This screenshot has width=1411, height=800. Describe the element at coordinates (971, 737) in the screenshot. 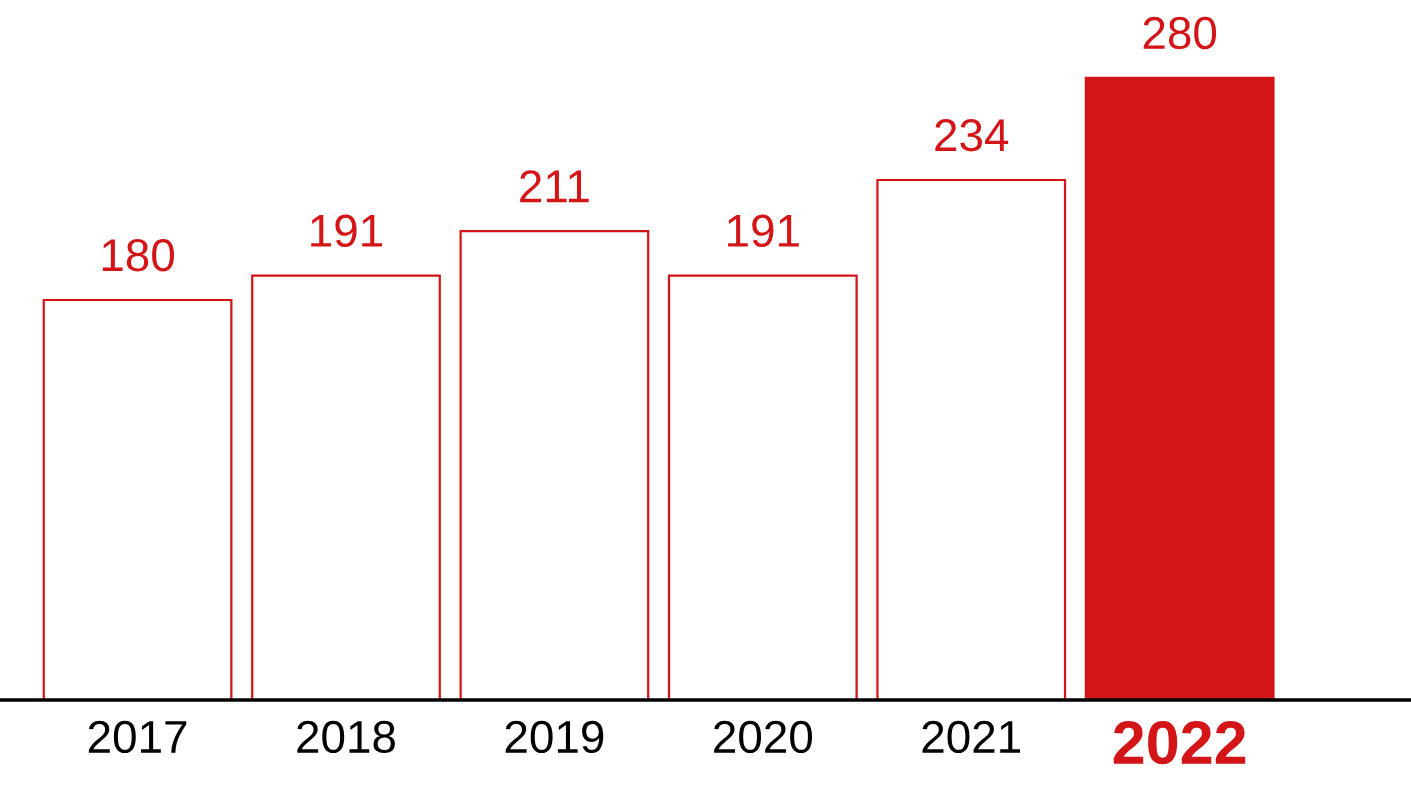

I see `x-tick-label: 2021` at that location.